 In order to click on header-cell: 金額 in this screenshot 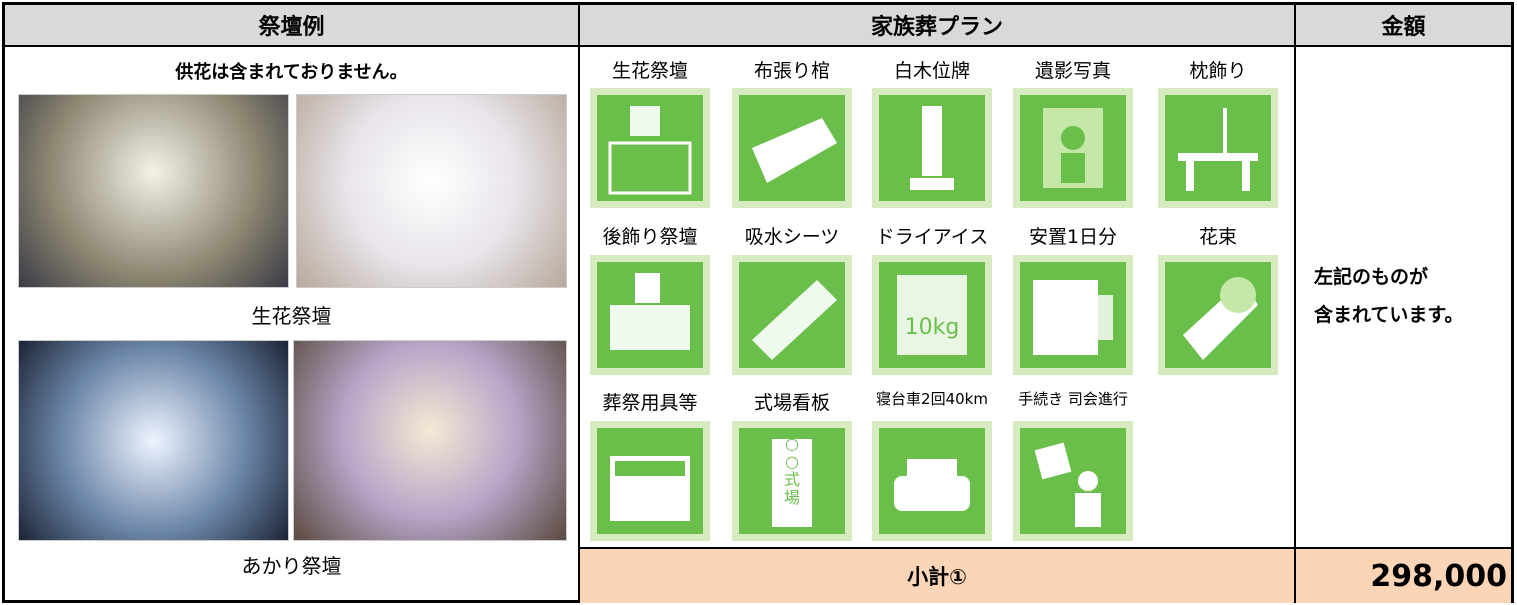, I will do `click(1403, 26)`.